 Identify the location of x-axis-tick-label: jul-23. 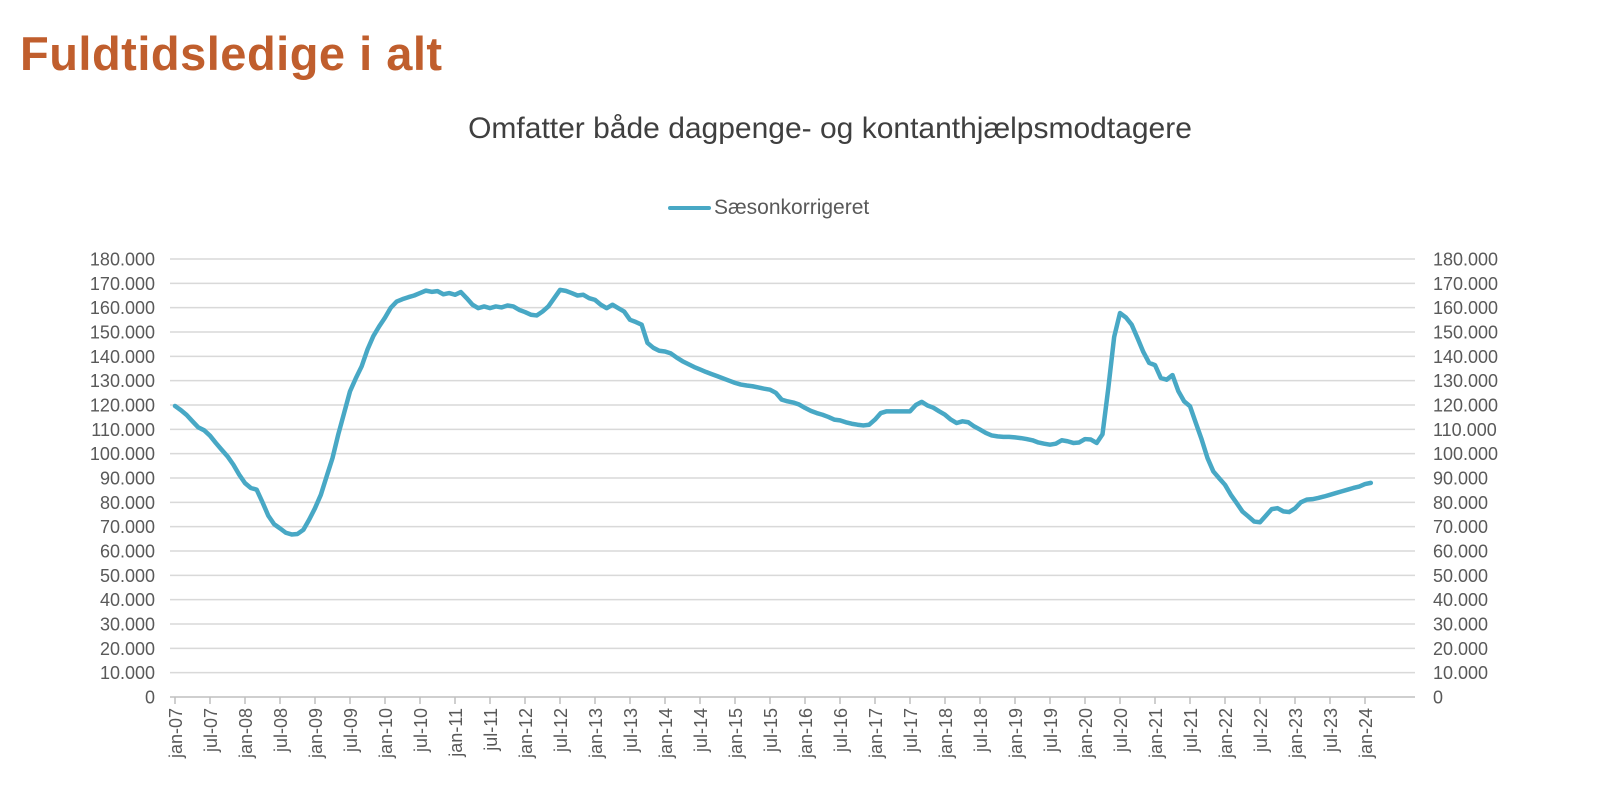
(1331, 730).